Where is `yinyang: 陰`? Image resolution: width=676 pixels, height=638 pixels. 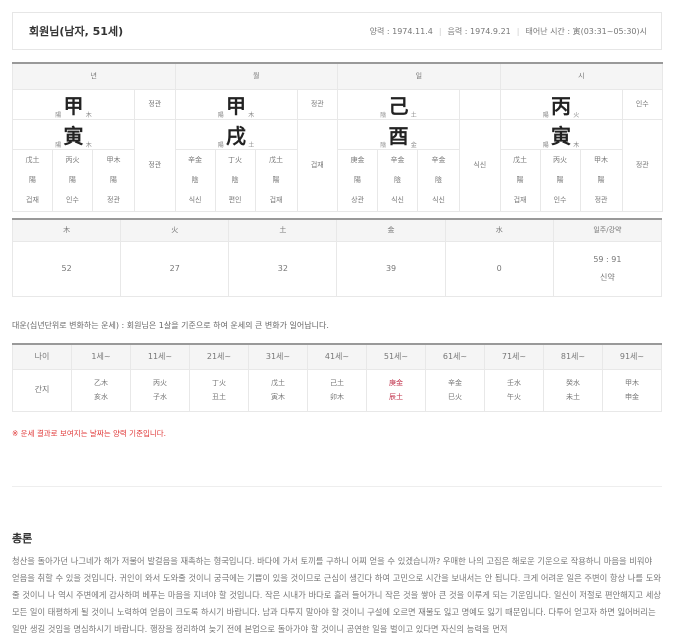 yinyang: 陰 is located at coordinates (383, 145).